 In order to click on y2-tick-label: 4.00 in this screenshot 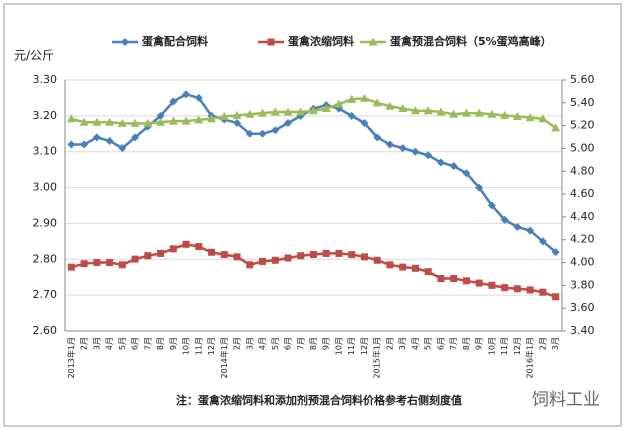, I will do `click(582, 262)`.